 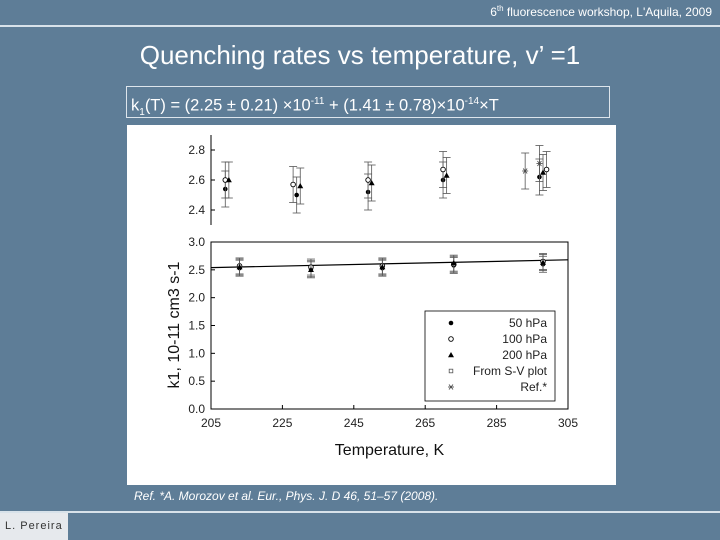 I want to click on x-tick-label: 305, so click(x=568, y=423).